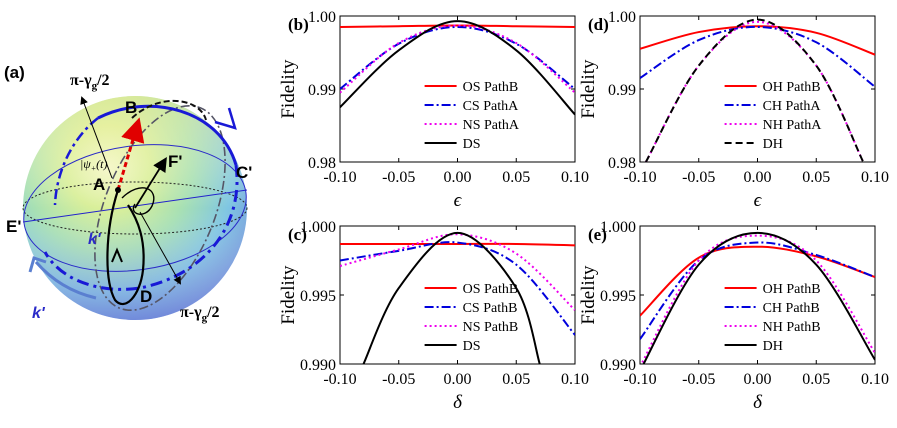 The height and width of the screenshot is (428, 897). What do you see at coordinates (169, 110) in the screenshot?
I see `black-dashed-loop` at bounding box center [169, 110].